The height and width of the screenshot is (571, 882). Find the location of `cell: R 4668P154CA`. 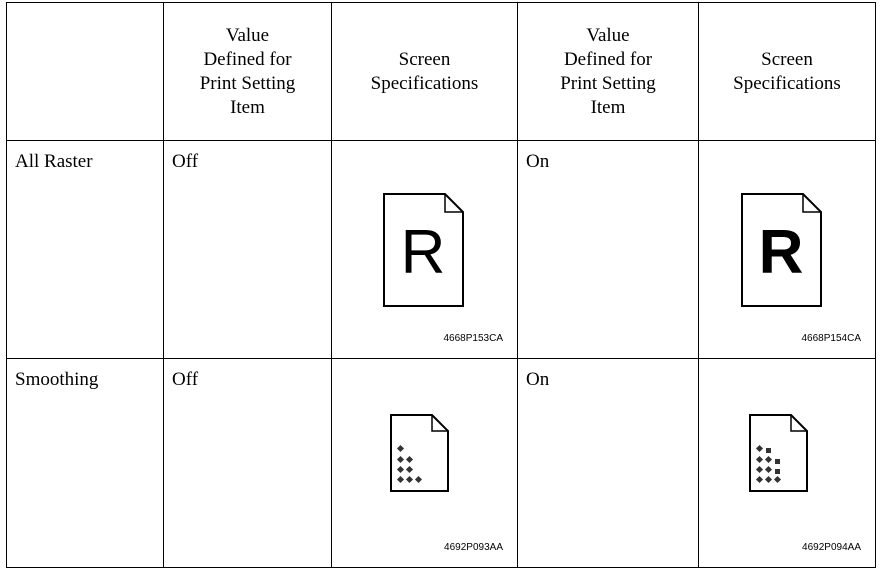

cell: R 4668P154CA is located at coordinates (787, 249).